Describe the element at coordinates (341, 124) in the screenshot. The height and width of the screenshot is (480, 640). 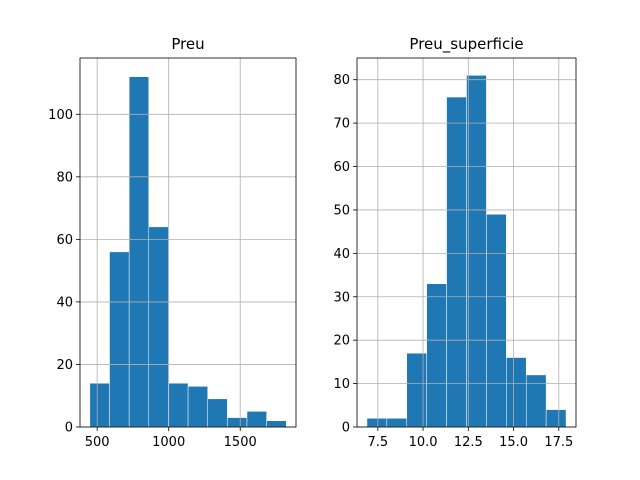
I see `y-tick-label: 70` at that location.